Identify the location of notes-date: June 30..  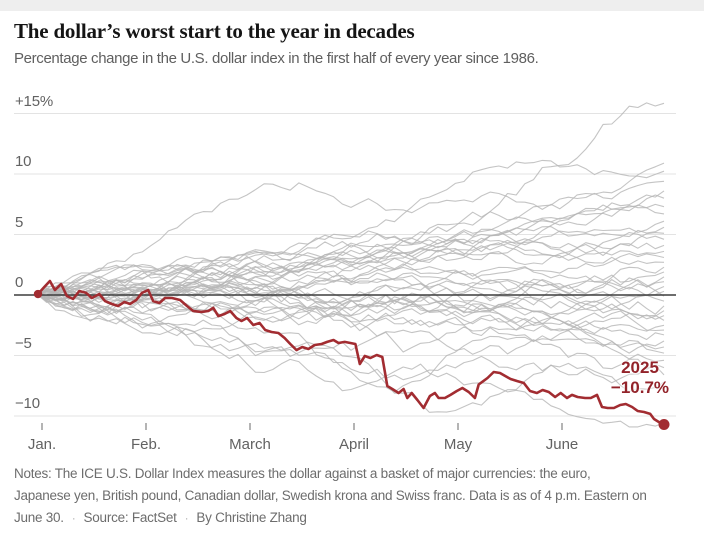
(39, 517).